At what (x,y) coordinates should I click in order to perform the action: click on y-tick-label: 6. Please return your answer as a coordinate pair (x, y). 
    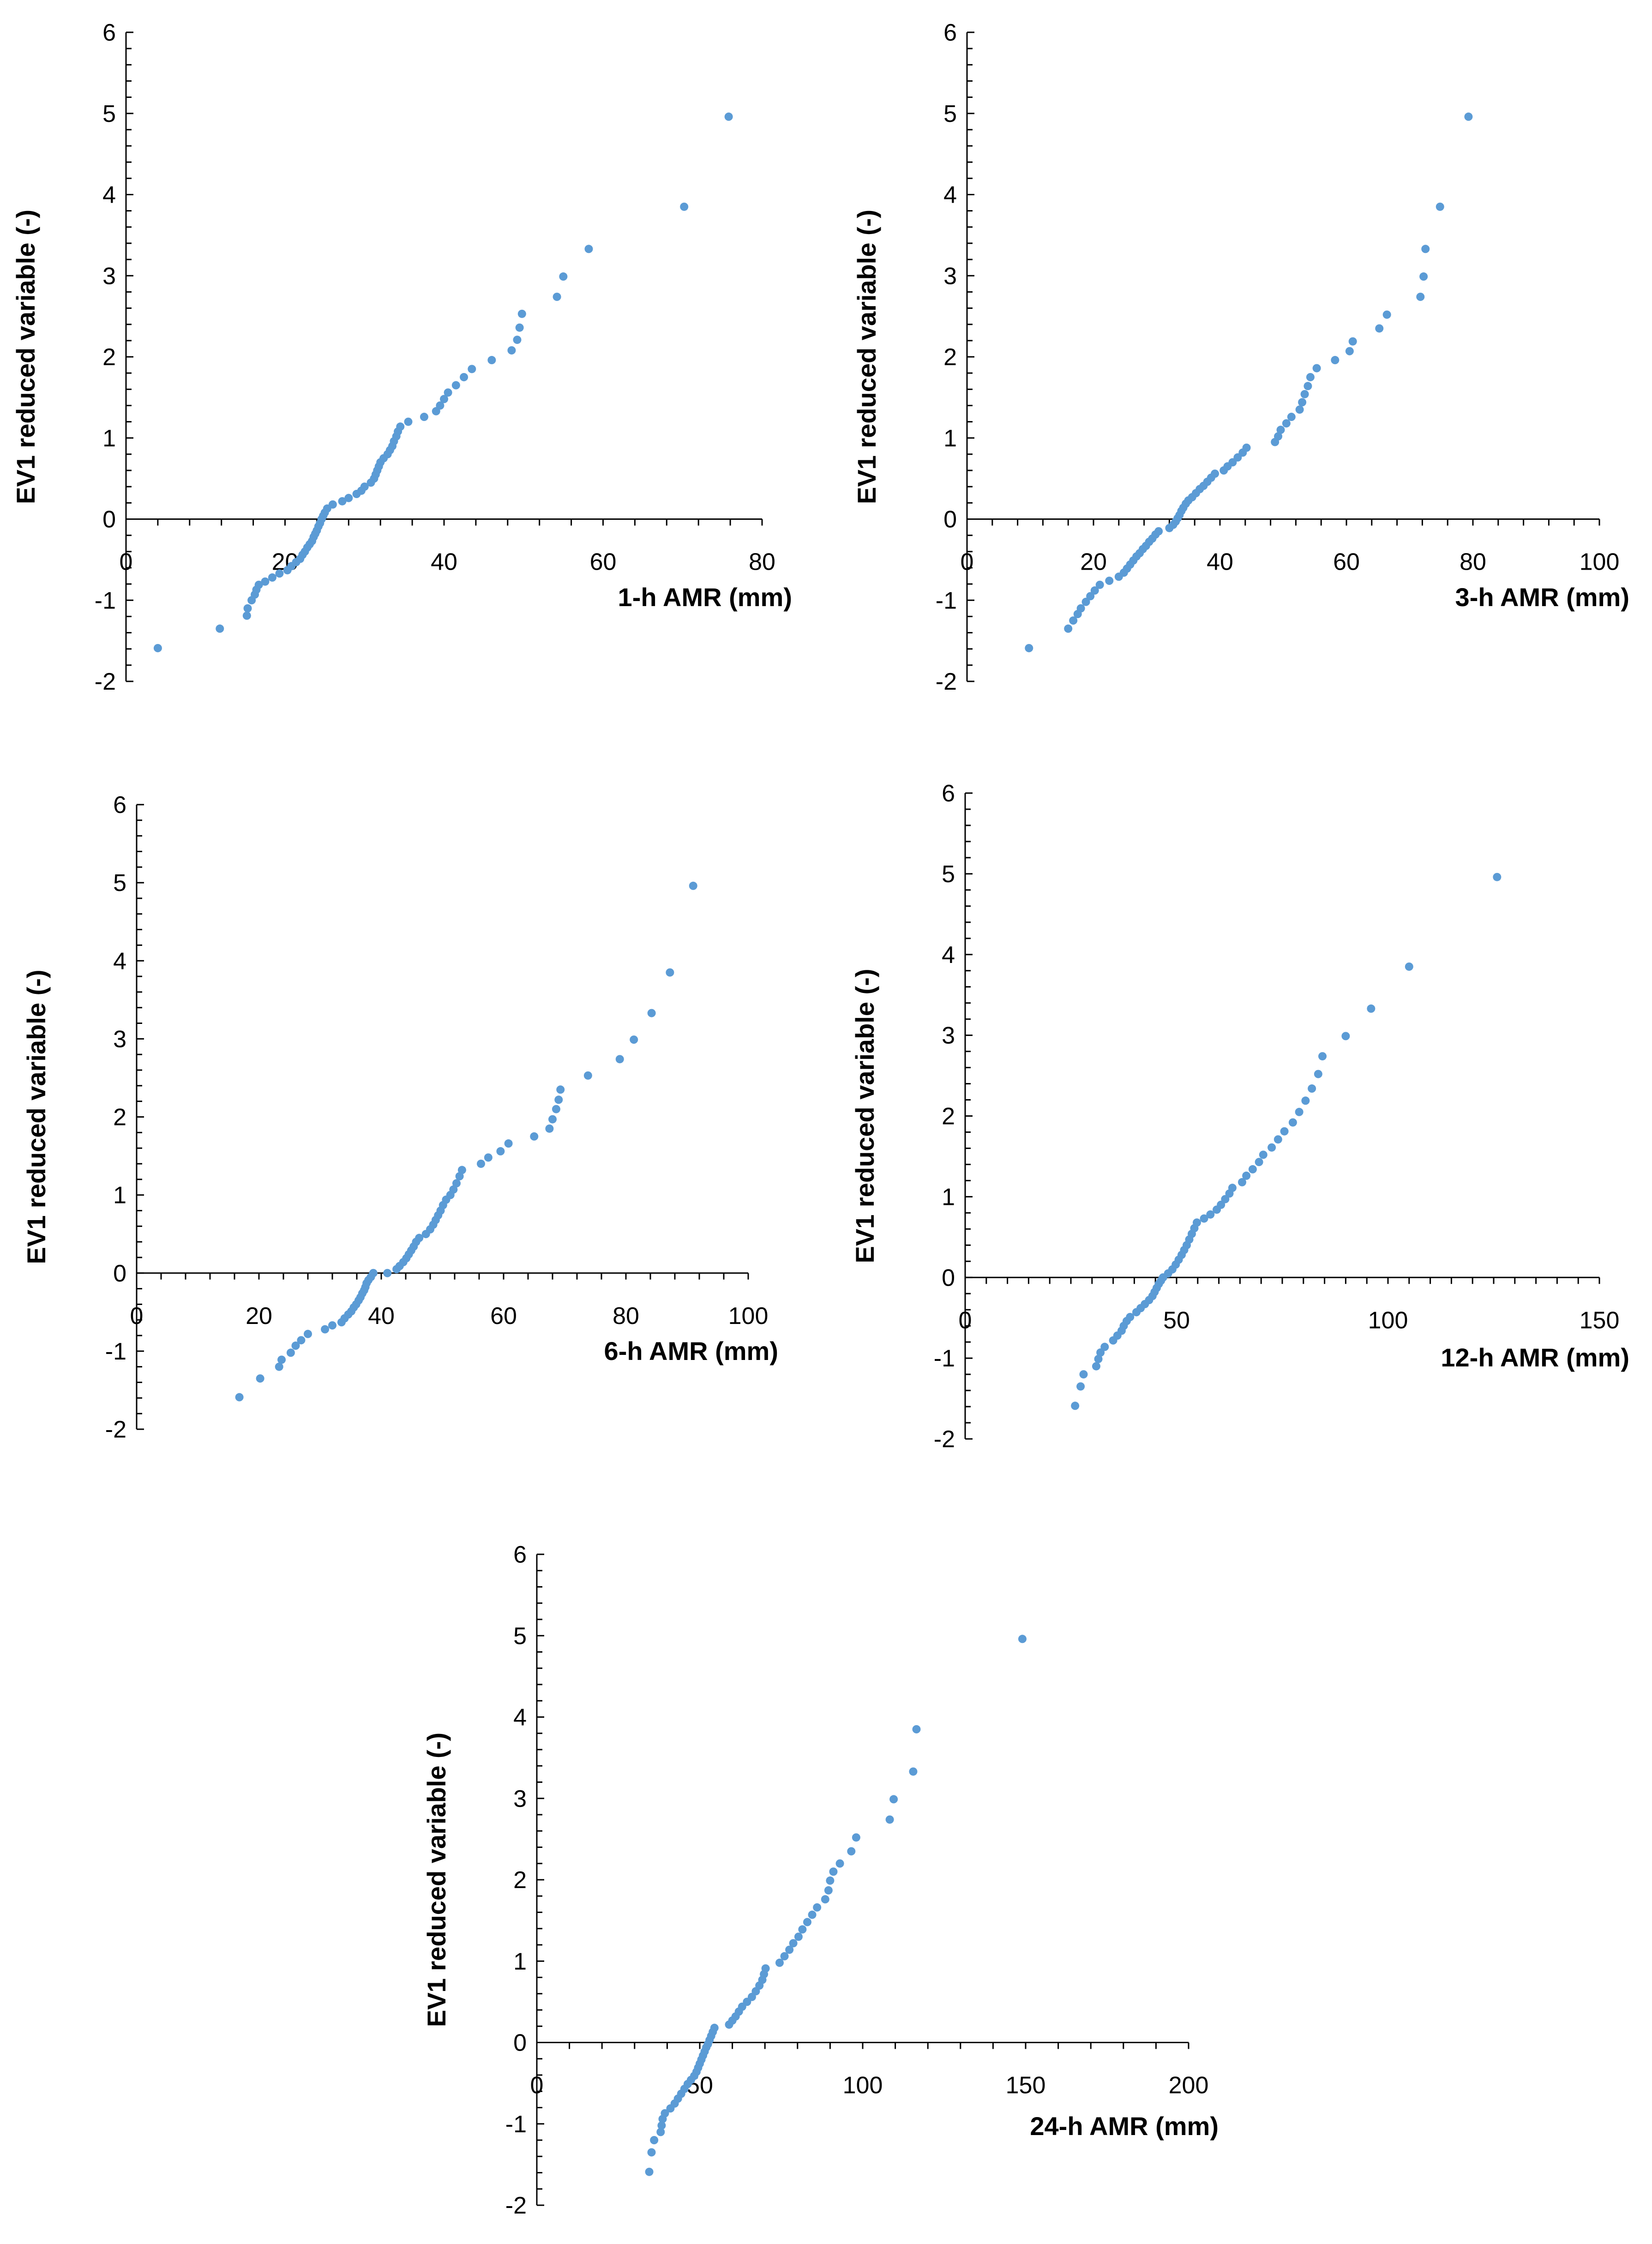
    Looking at the image, I should click on (109, 32).